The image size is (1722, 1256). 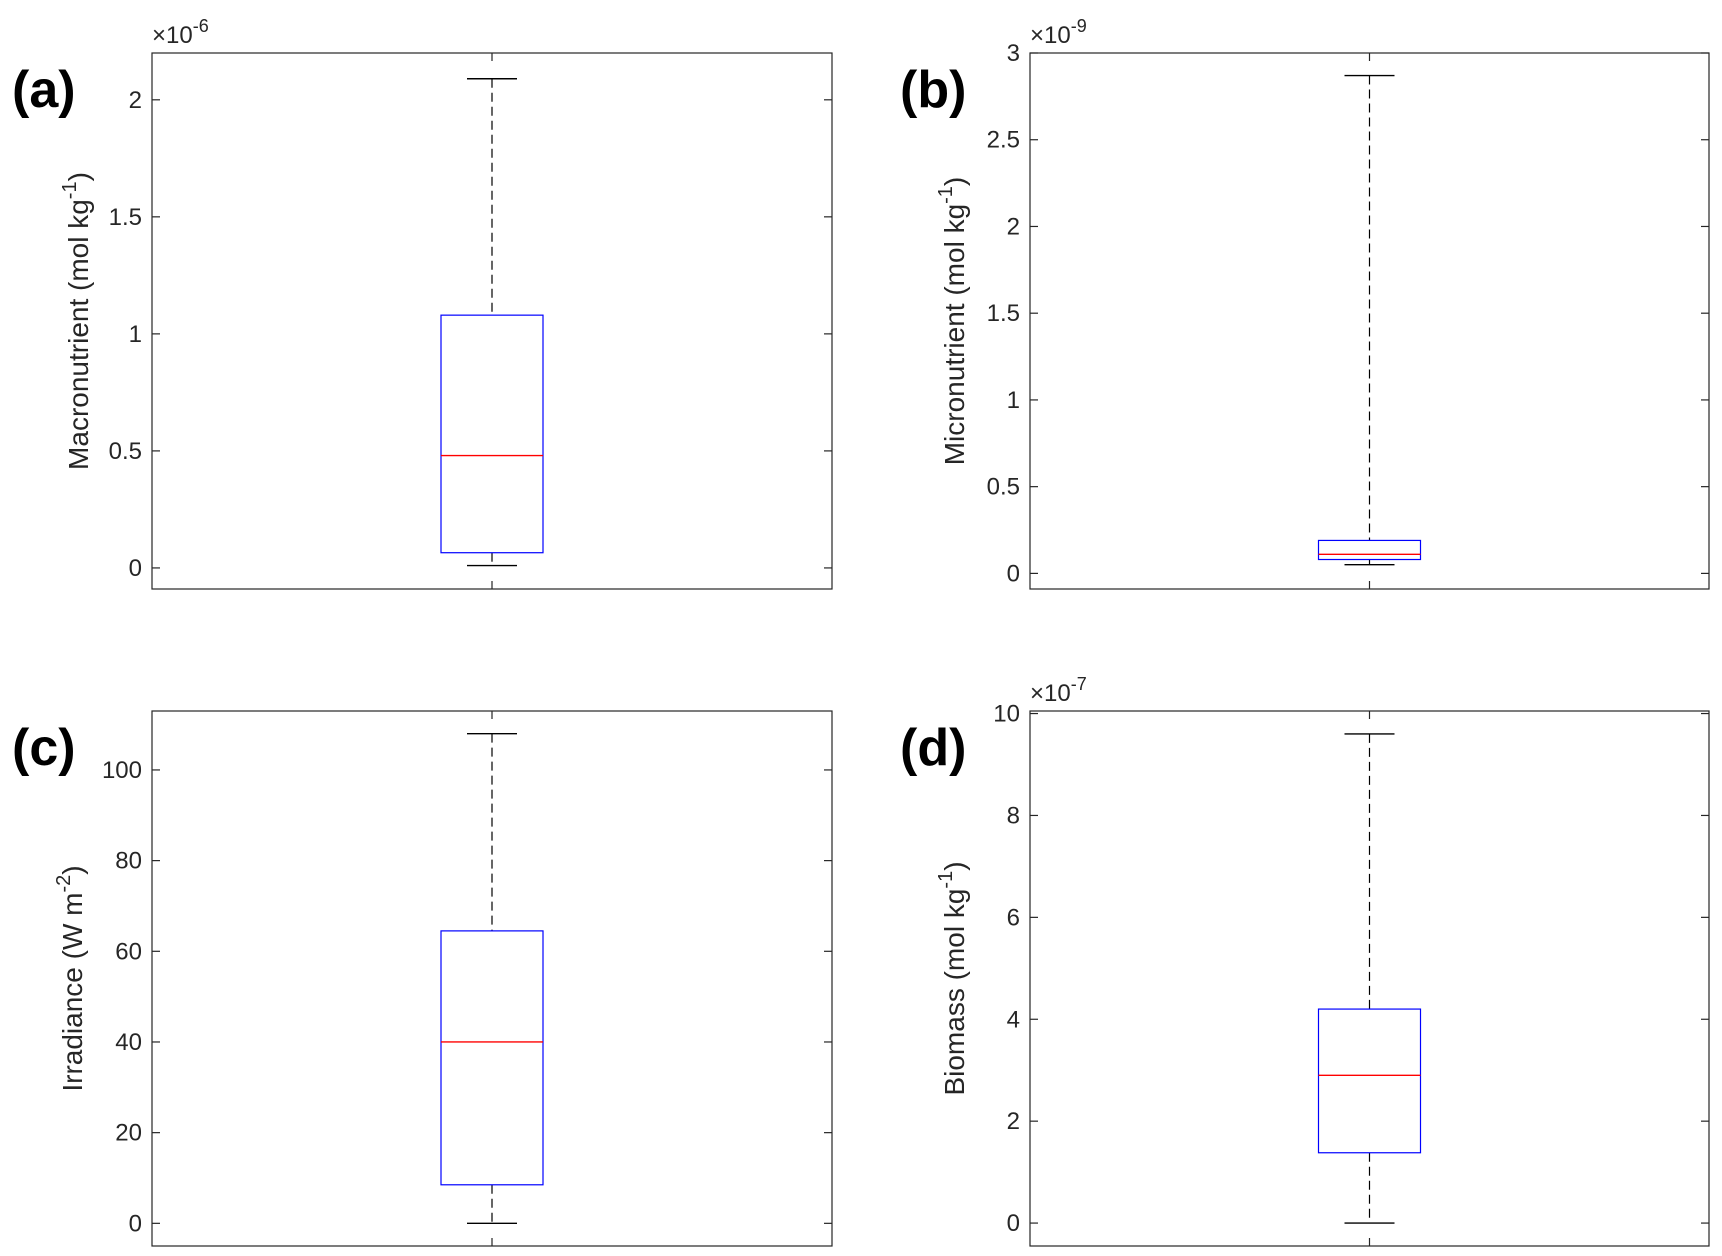 I want to click on y-tick-label: 3, so click(x=1013, y=53).